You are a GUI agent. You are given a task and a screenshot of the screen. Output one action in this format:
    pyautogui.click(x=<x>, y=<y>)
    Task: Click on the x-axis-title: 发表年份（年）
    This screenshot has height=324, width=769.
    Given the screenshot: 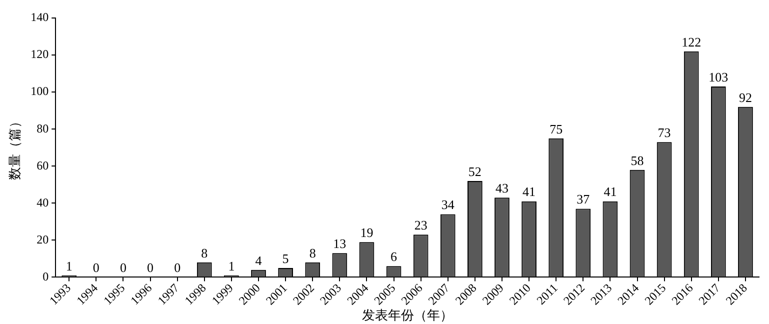 What is the action you would take?
    pyautogui.click(x=407, y=315)
    